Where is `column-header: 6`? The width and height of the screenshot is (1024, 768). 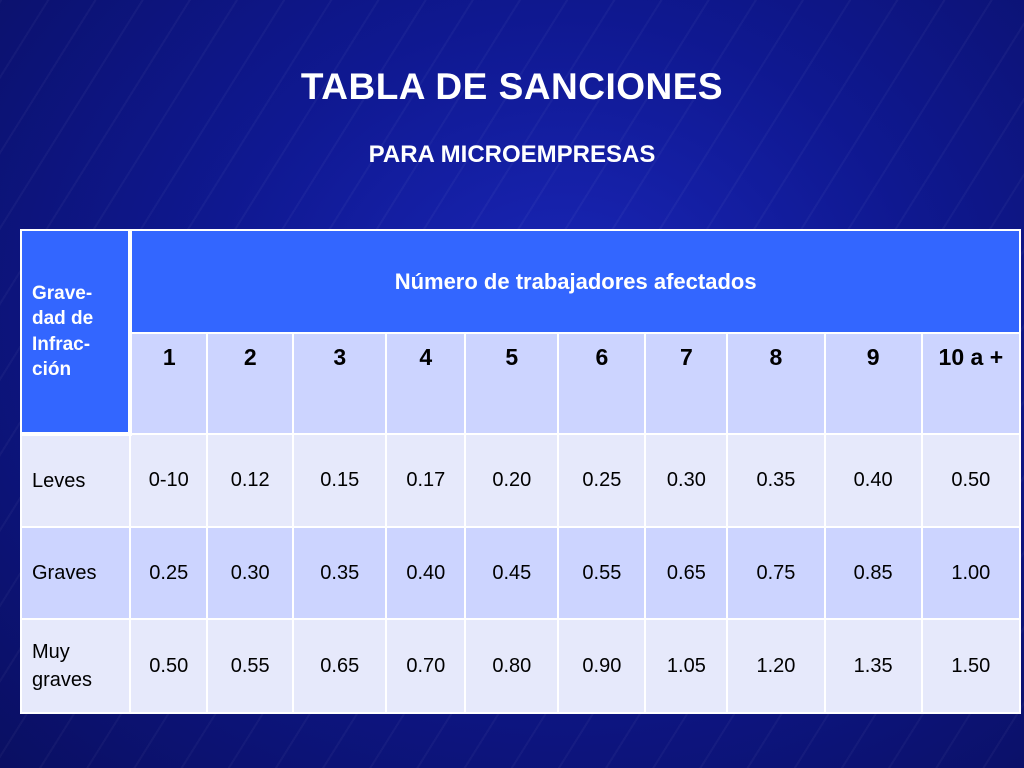 column-header: 6 is located at coordinates (602, 383).